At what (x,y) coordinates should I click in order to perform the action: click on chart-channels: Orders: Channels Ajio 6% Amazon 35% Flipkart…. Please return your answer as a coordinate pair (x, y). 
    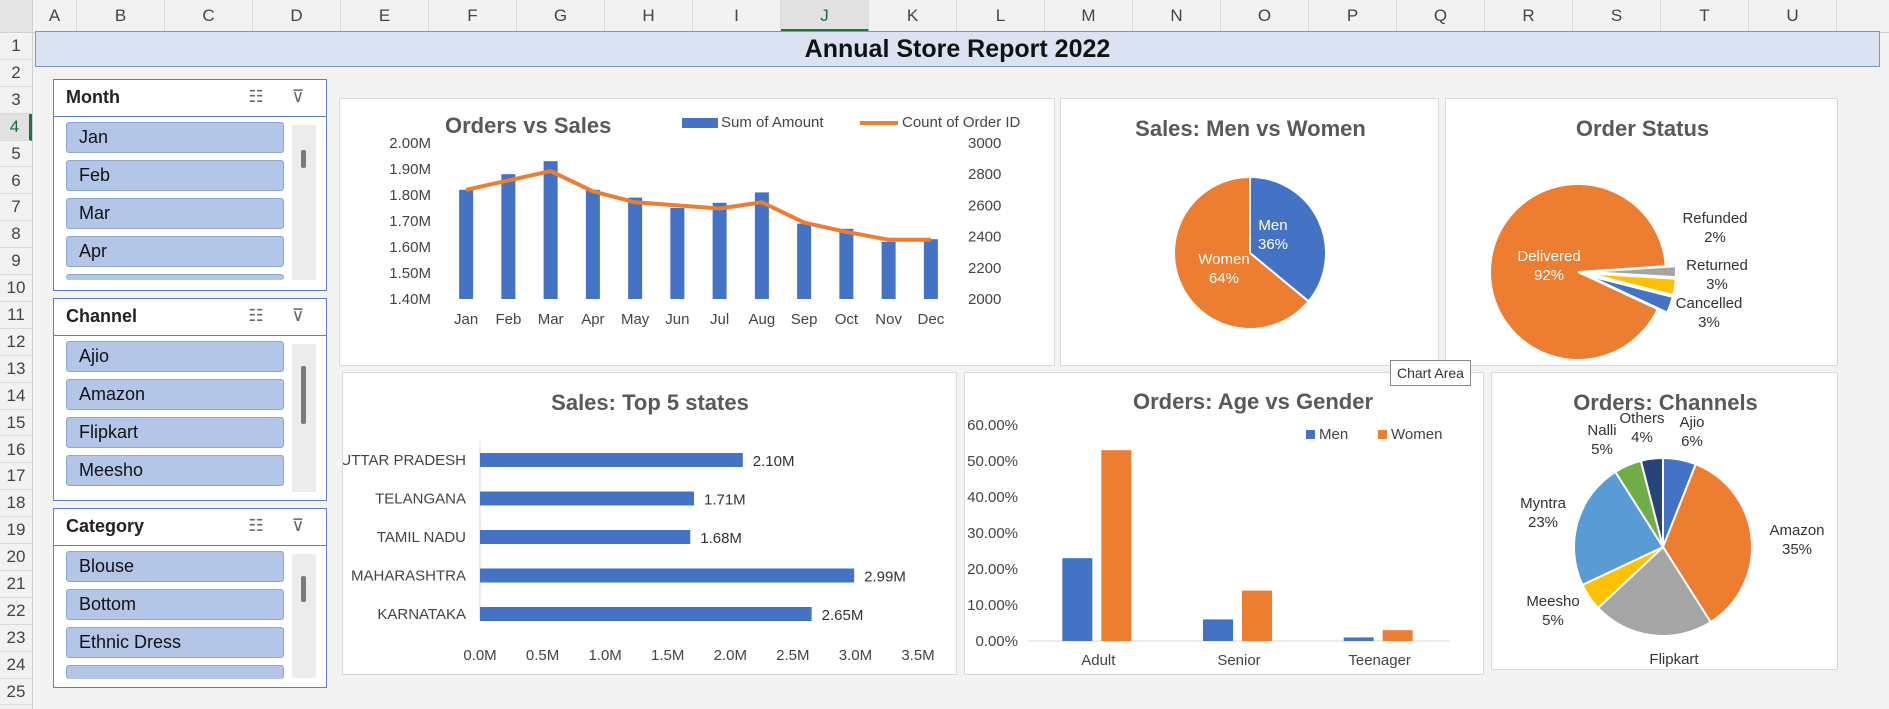
    Looking at the image, I should click on (1664, 529).